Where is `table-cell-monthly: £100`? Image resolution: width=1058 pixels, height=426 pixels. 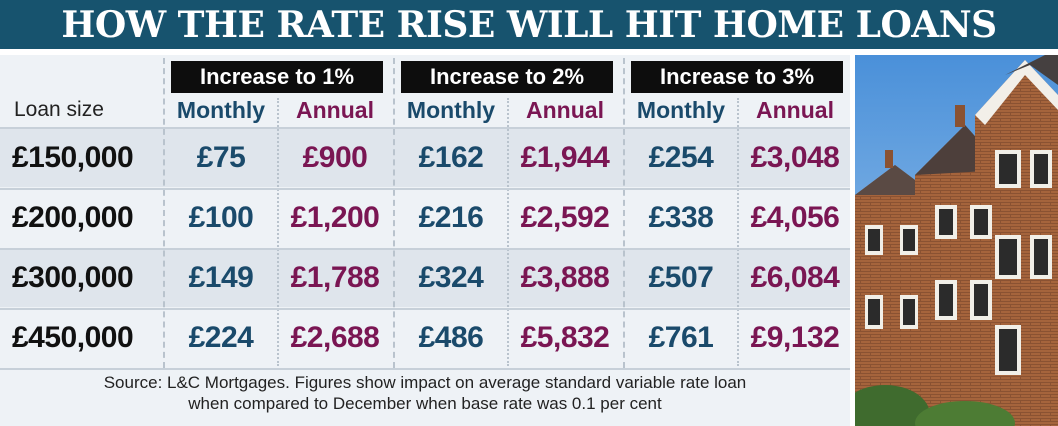 table-cell-monthly: £100 is located at coordinates (221, 217).